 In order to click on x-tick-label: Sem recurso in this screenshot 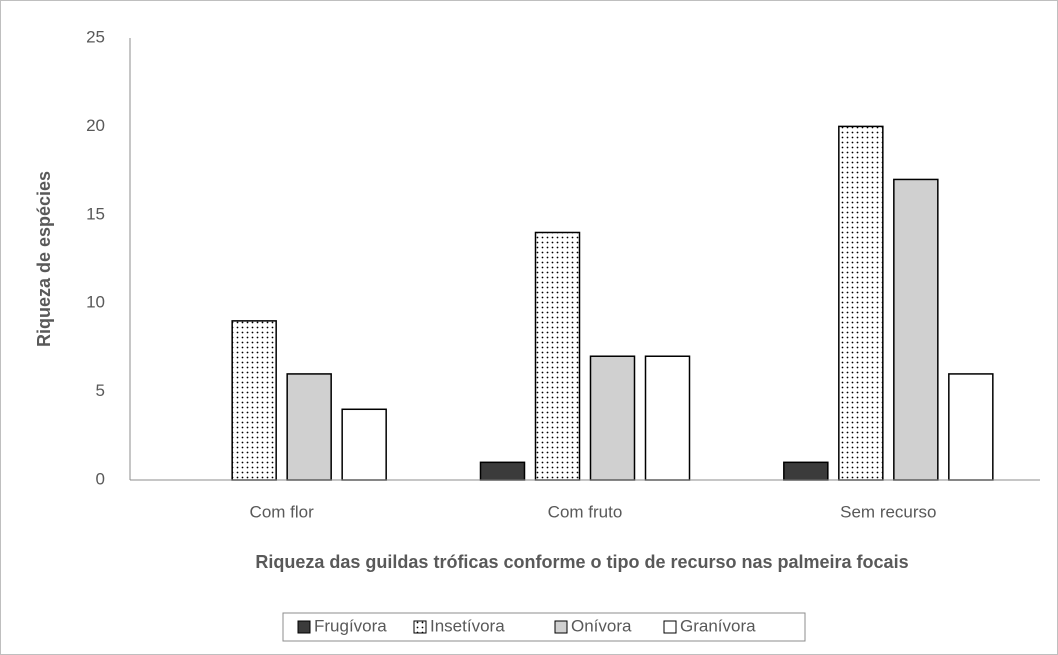, I will do `click(888, 511)`.